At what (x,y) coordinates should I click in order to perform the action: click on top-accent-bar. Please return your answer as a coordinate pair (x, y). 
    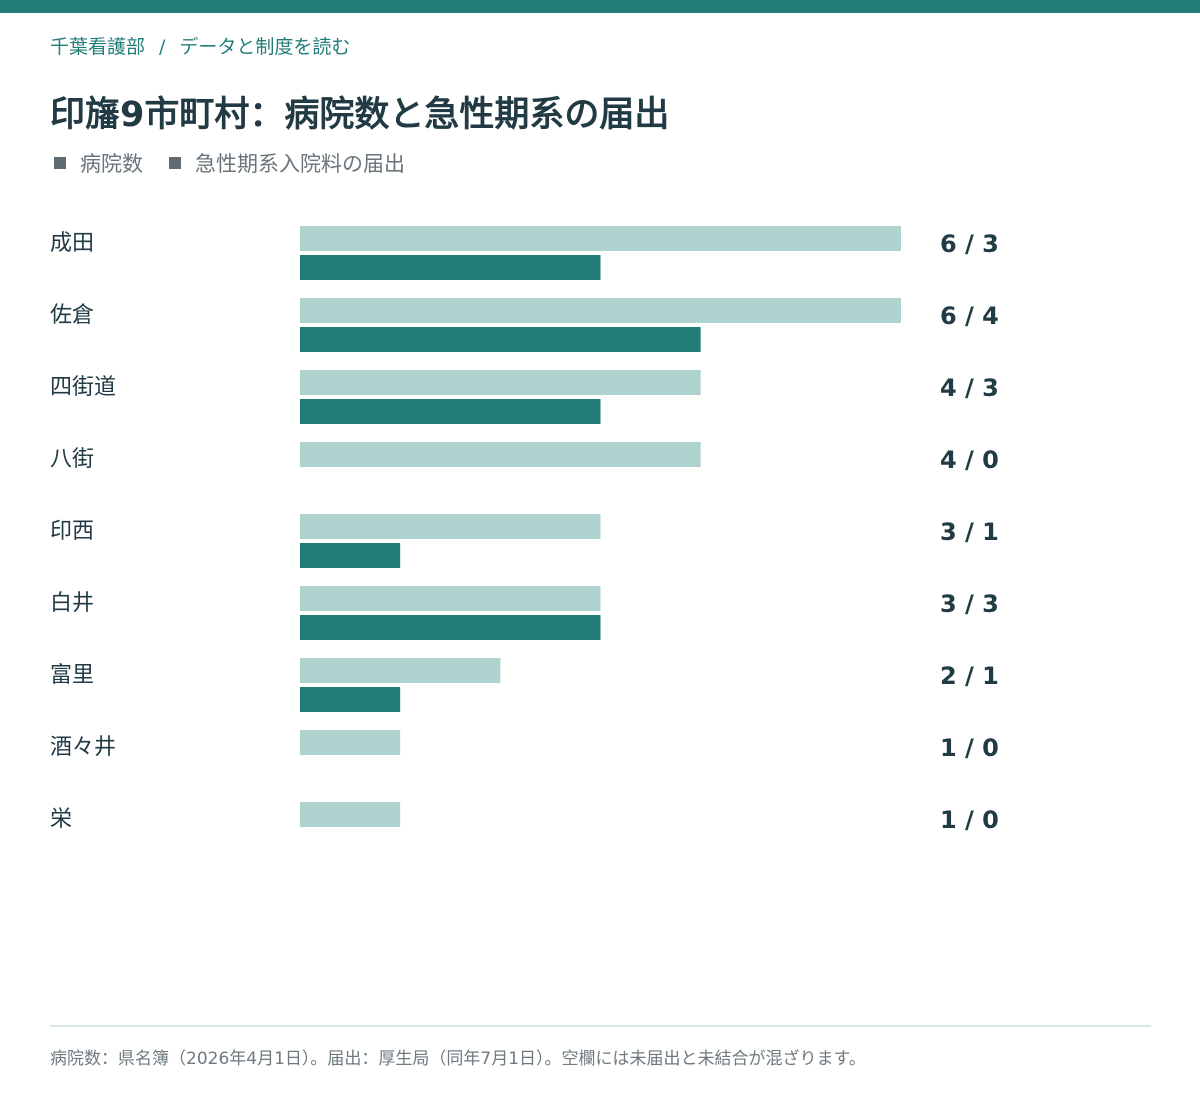
    Looking at the image, I should click on (600, 6).